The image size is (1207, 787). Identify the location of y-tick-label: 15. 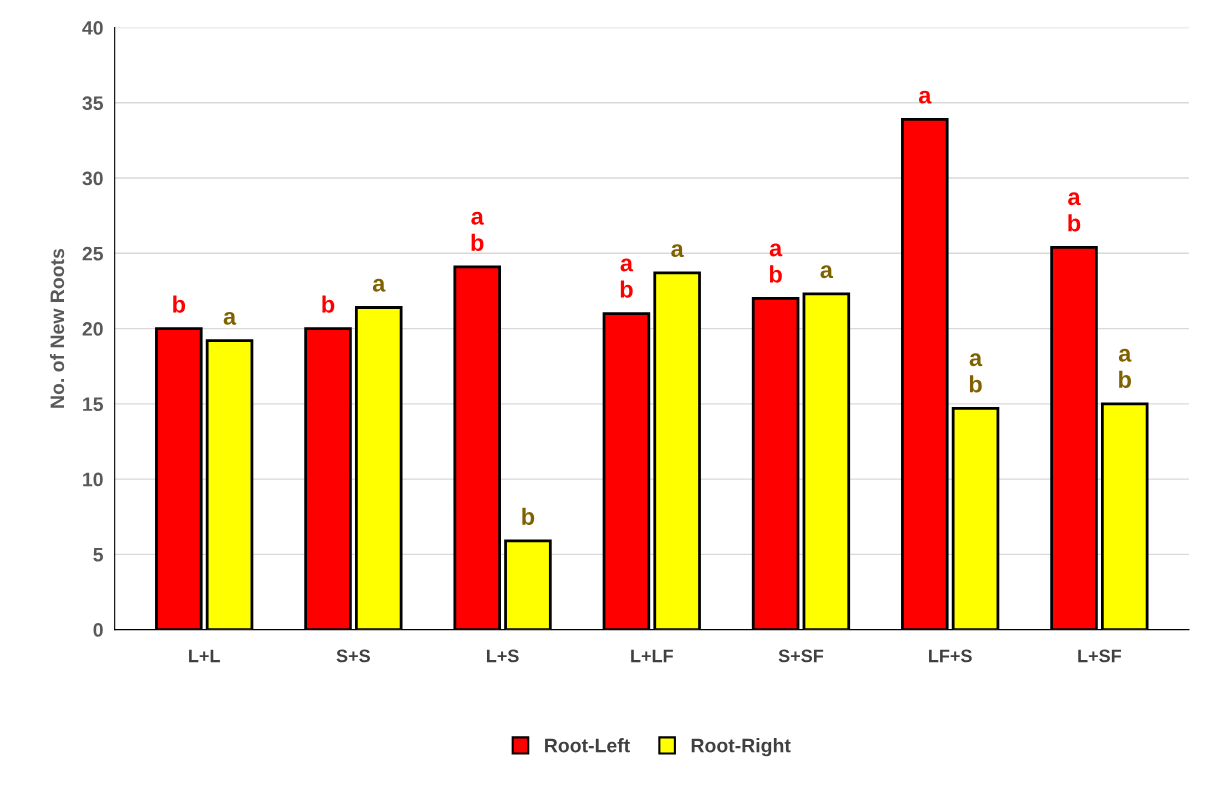
(93, 404).